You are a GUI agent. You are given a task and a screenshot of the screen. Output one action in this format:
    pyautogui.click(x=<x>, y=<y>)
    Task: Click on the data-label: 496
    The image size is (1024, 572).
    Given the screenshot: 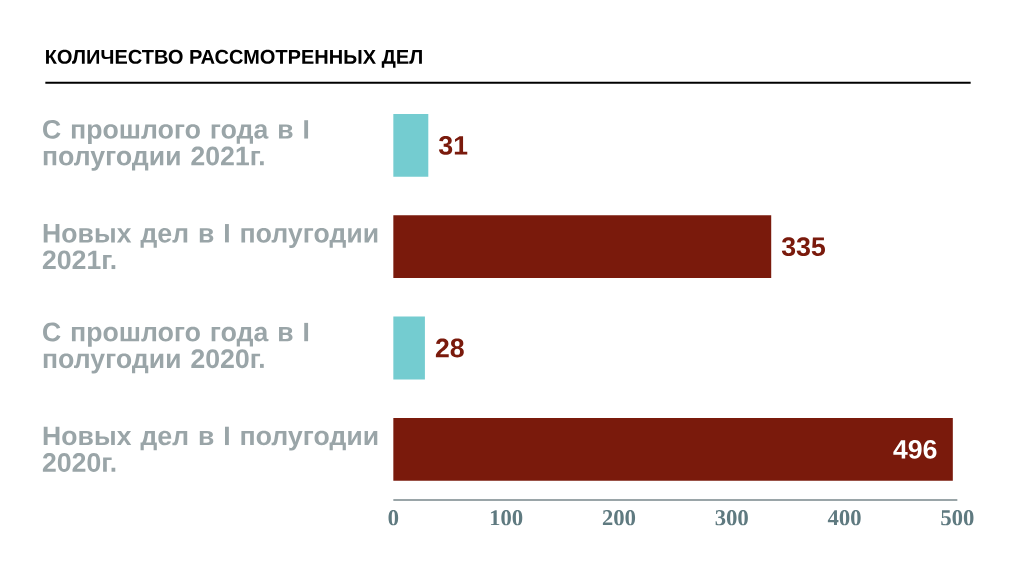 What is the action you would take?
    pyautogui.click(x=915, y=449)
    